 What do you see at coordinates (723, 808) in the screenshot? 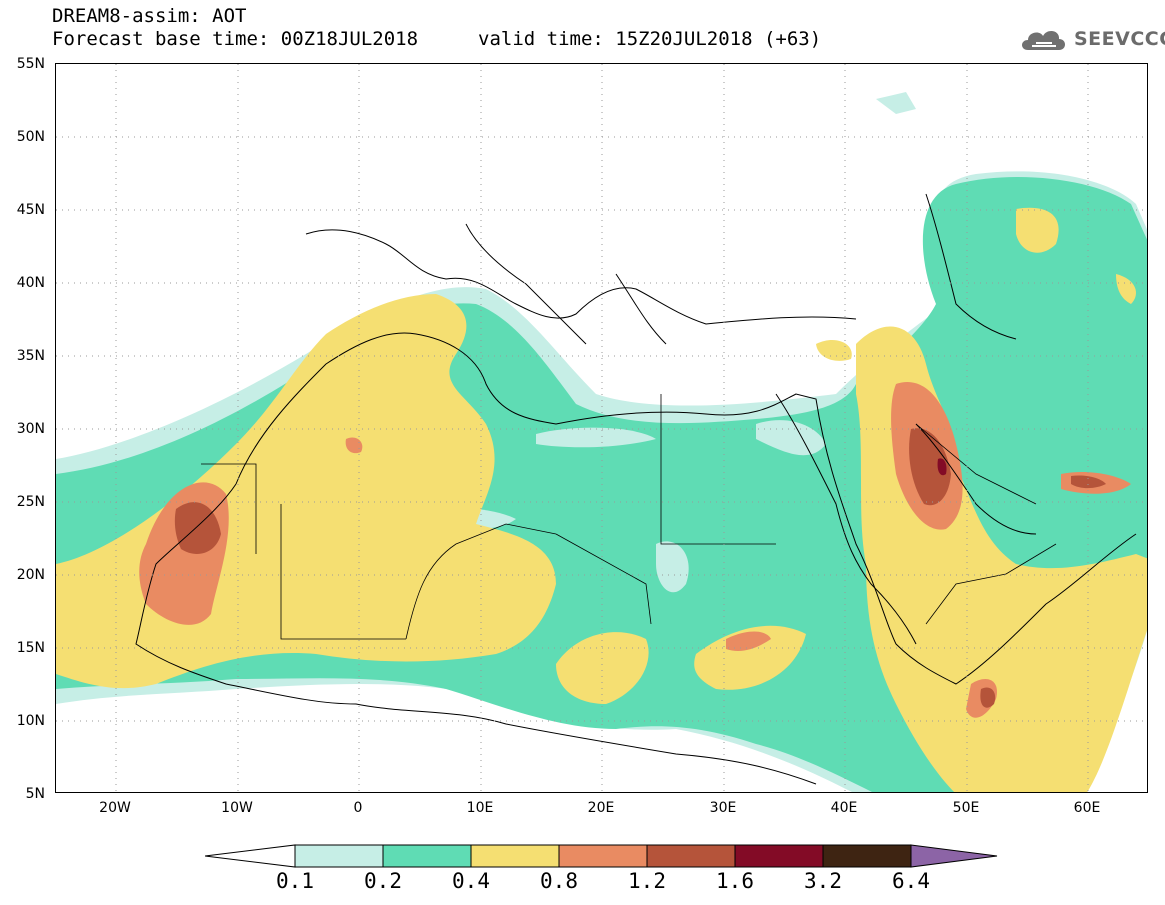
I see `lon-label-30e: 30E` at bounding box center [723, 808].